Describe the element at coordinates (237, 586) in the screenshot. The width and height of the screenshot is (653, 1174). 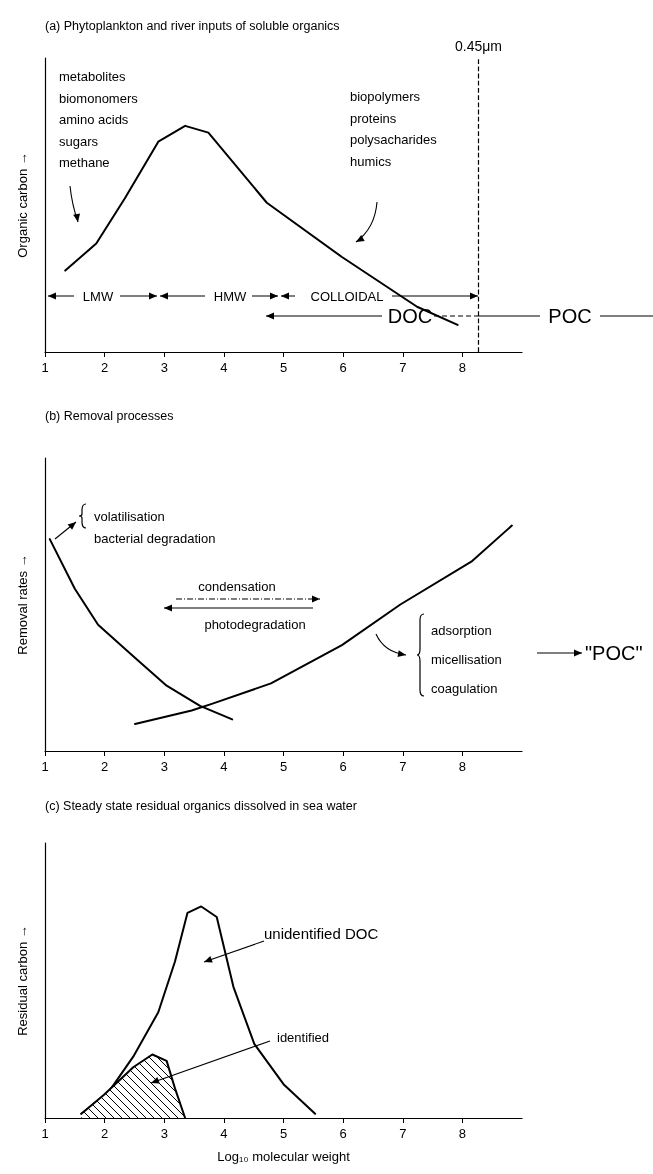
I see `annotation: condensation` at that location.